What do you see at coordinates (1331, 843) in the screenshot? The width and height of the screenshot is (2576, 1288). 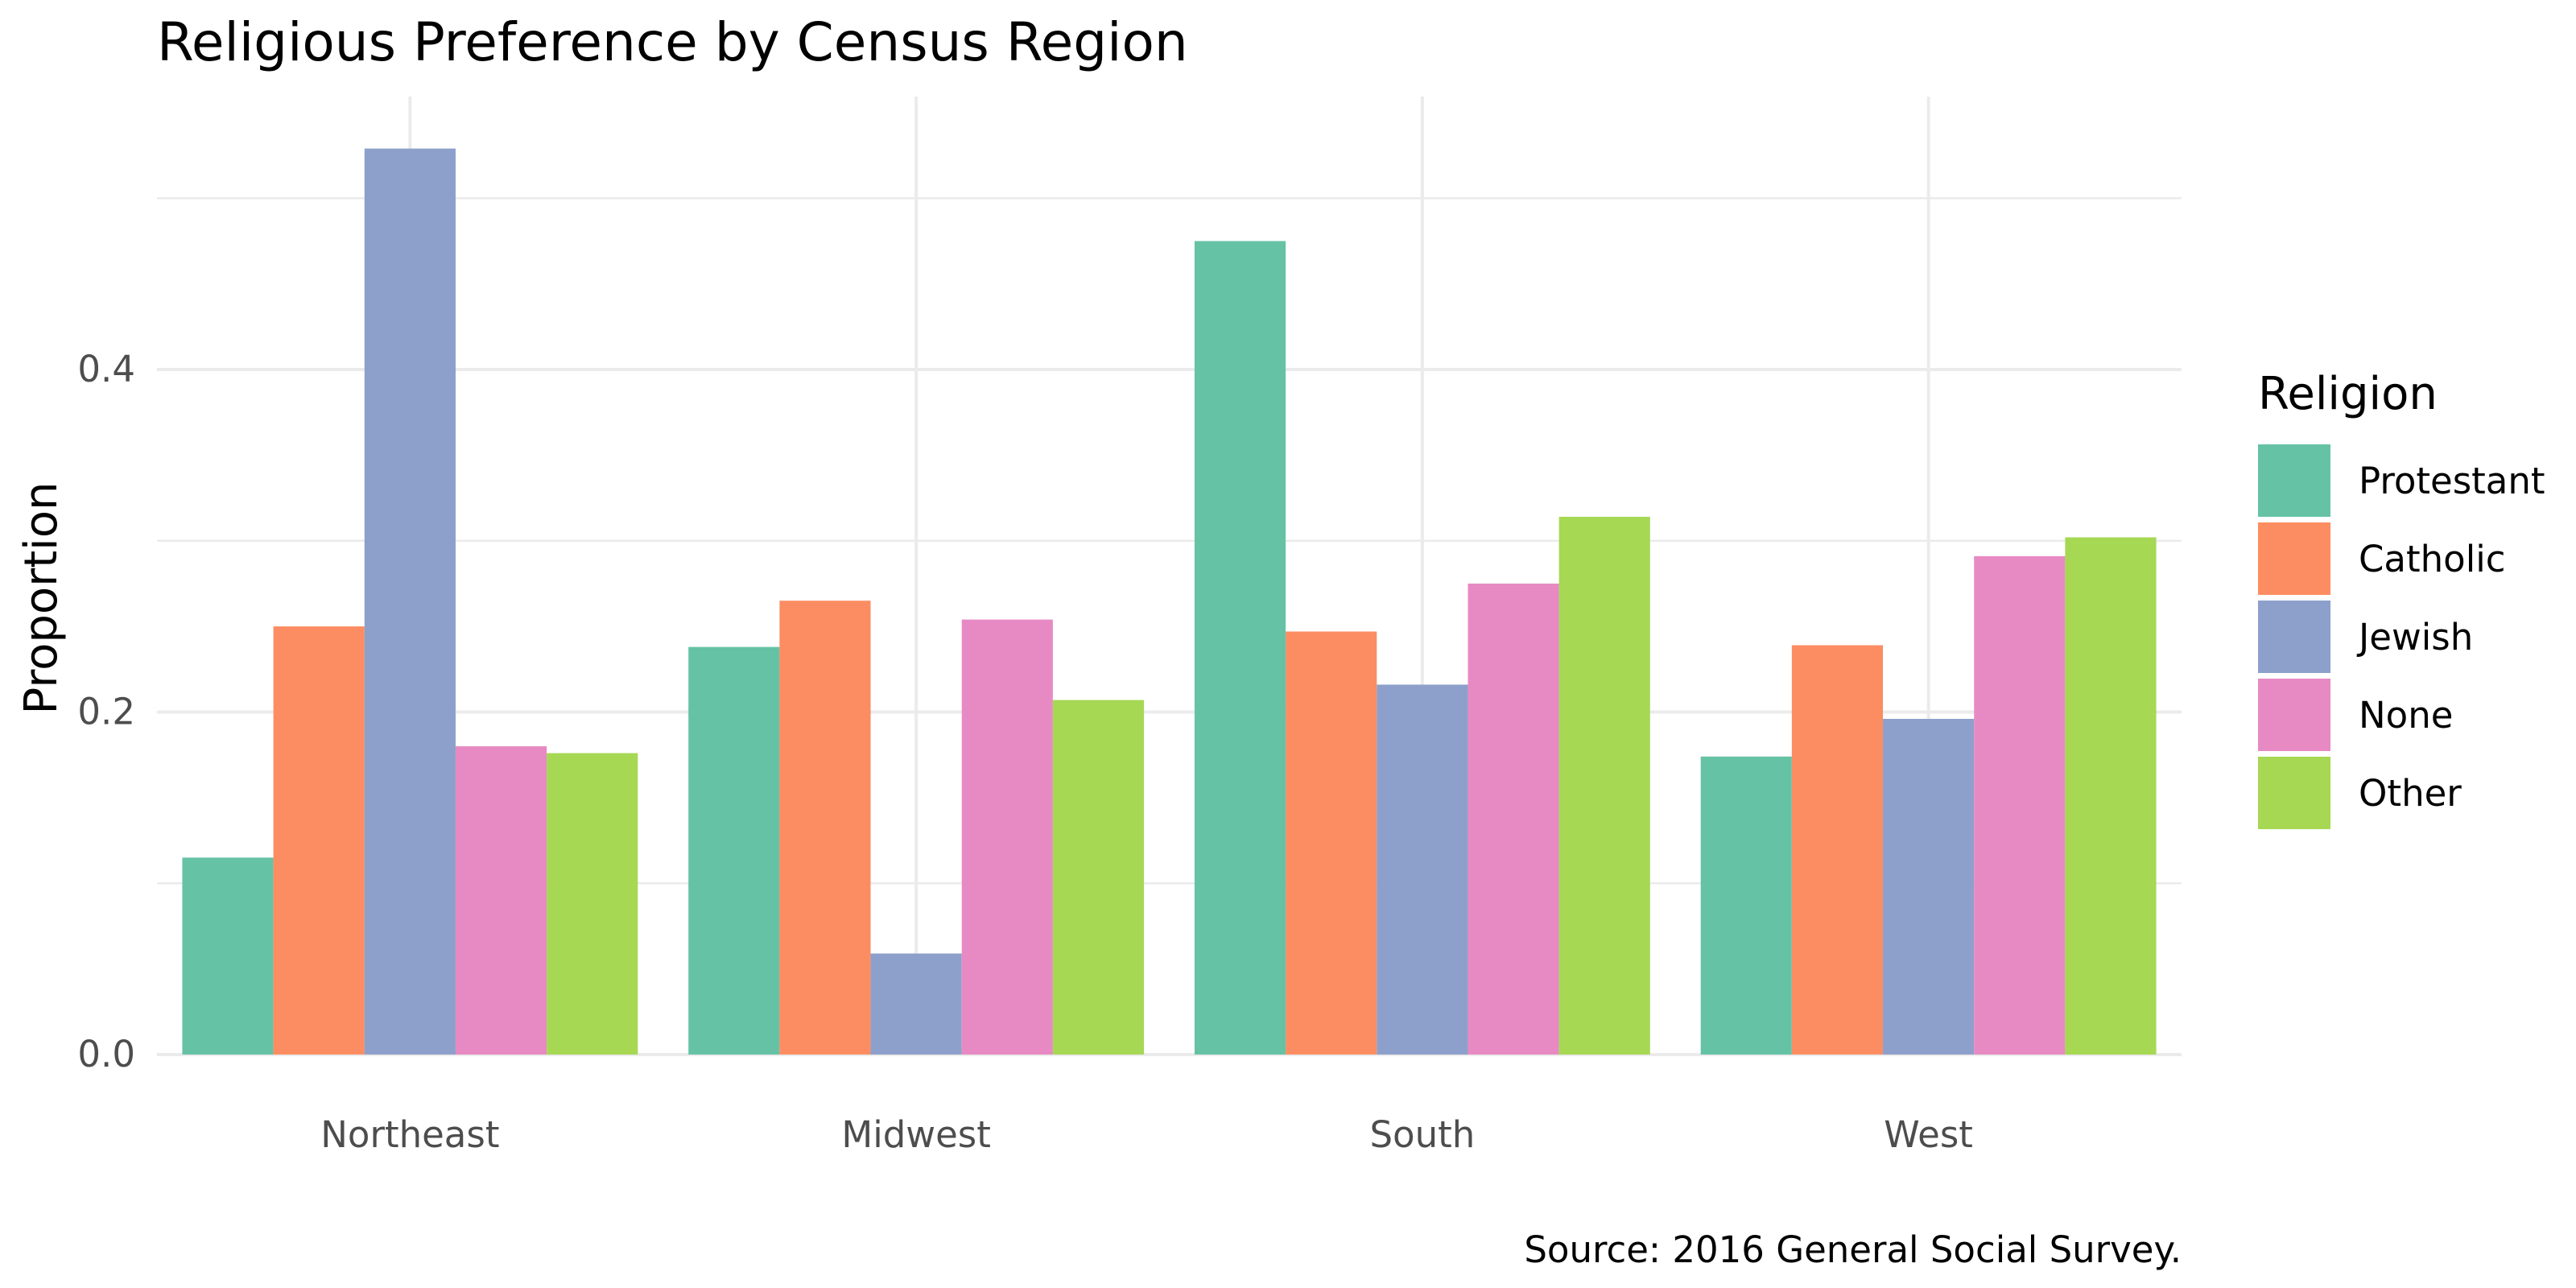 I see `bar-south-catholic` at bounding box center [1331, 843].